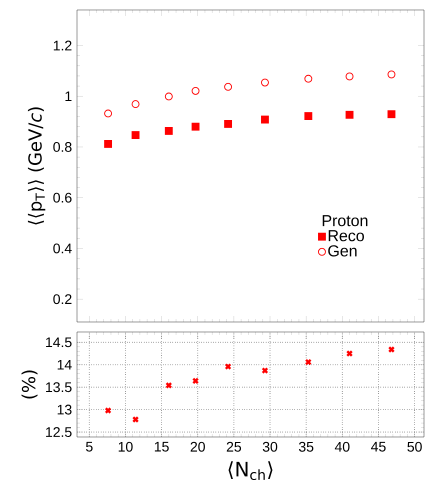  I want to click on x-tick-label: 15, so click(161, 447).